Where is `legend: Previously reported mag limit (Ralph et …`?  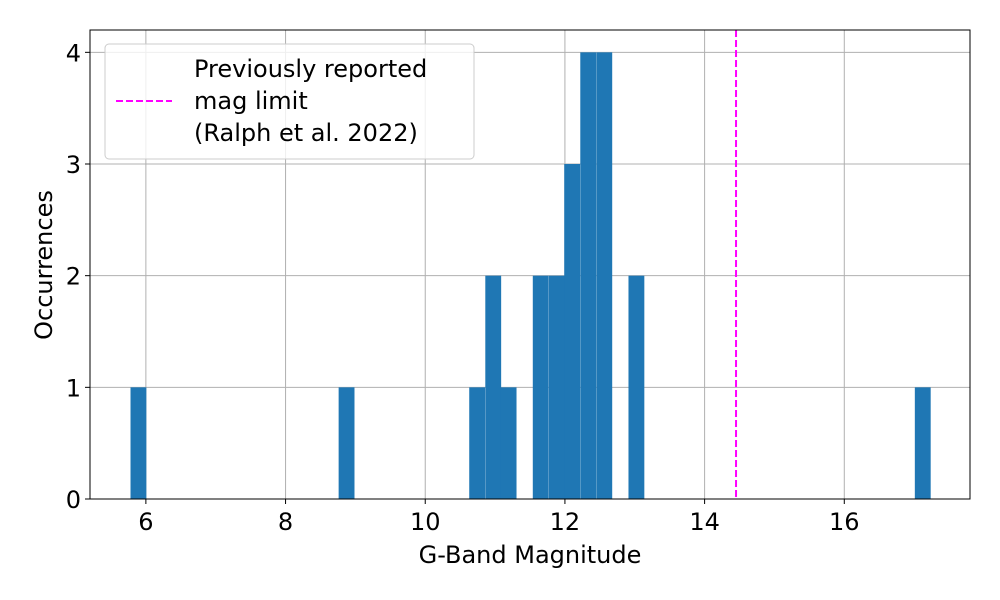 legend: Previously reported mag limit (Ralph et … is located at coordinates (289, 101).